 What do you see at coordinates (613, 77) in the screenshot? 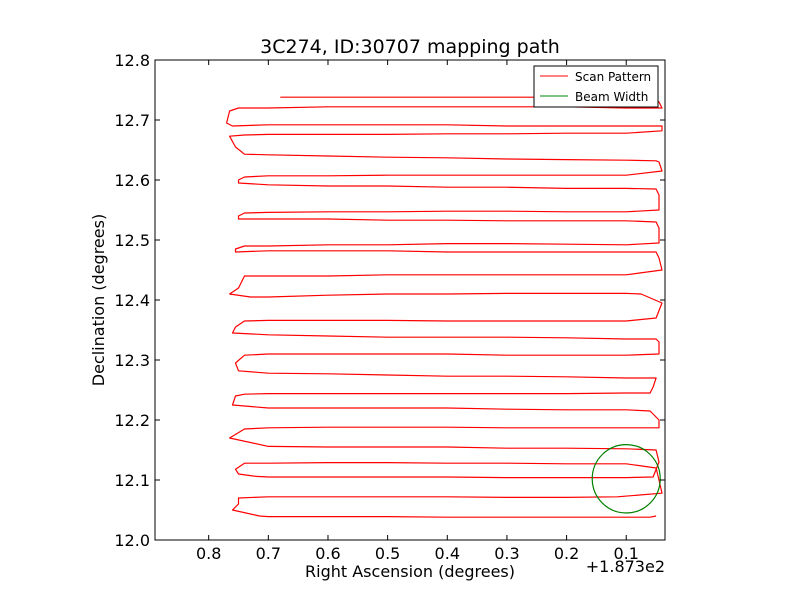
I see `legend-label-scan-pattern: Scan Pattern` at bounding box center [613, 77].